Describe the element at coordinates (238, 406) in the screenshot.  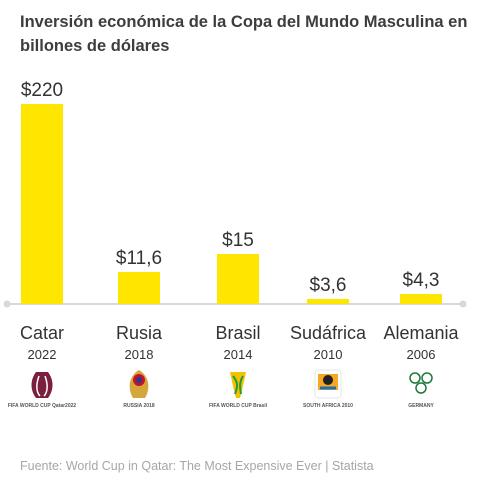
I see `emblem-caption: FIFA WORLD CUP Brasil` at that location.